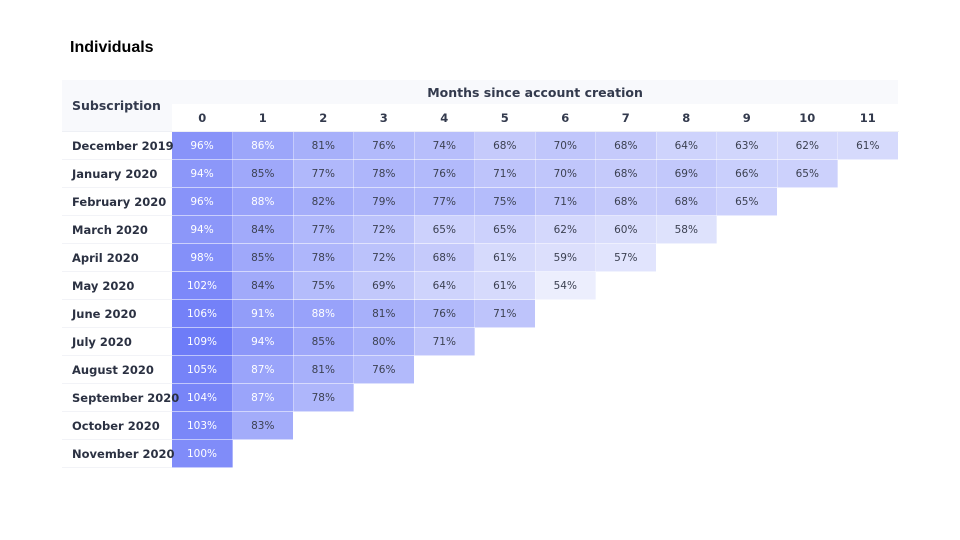 The width and height of the screenshot is (960, 540). I want to click on retention-cell: 74%, so click(444, 145).